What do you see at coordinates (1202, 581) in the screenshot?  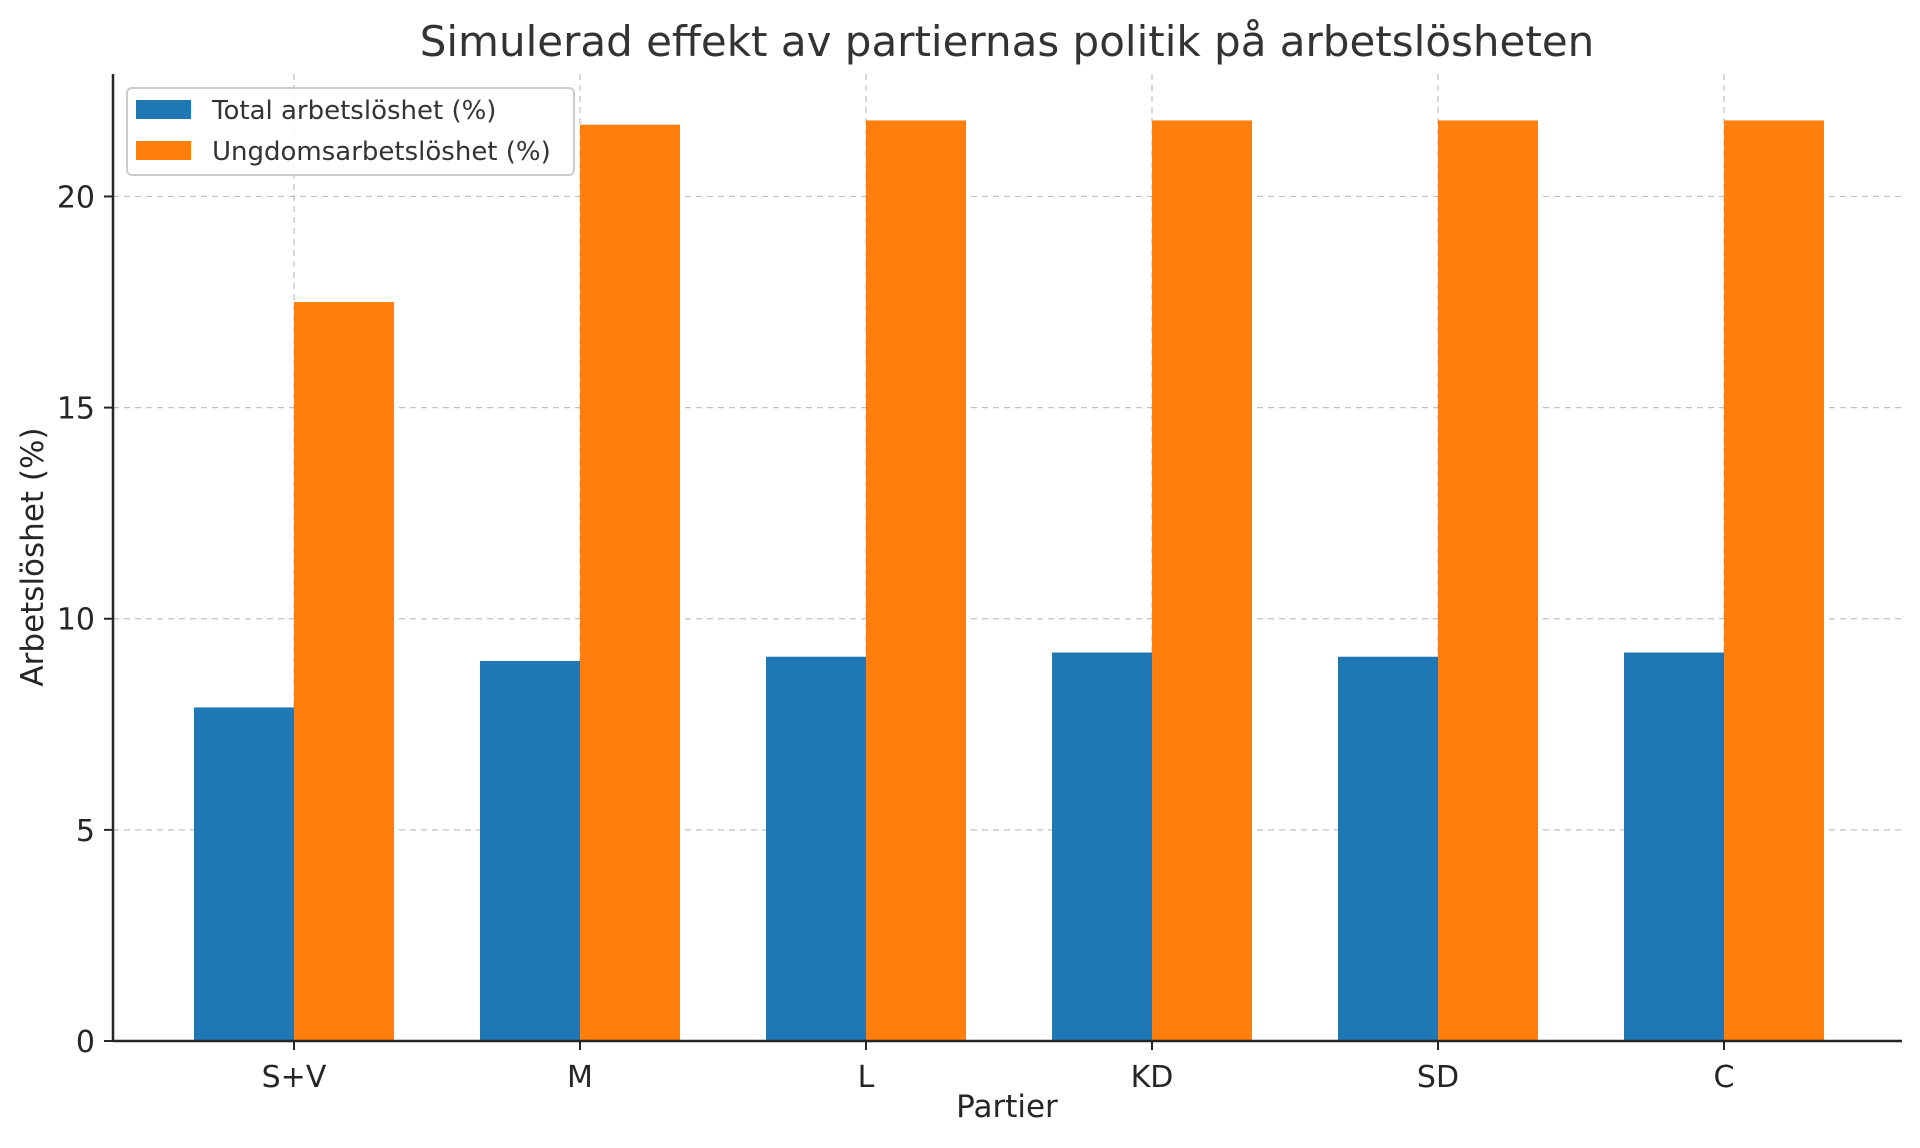 I see `bar-series-1-kd` at bounding box center [1202, 581].